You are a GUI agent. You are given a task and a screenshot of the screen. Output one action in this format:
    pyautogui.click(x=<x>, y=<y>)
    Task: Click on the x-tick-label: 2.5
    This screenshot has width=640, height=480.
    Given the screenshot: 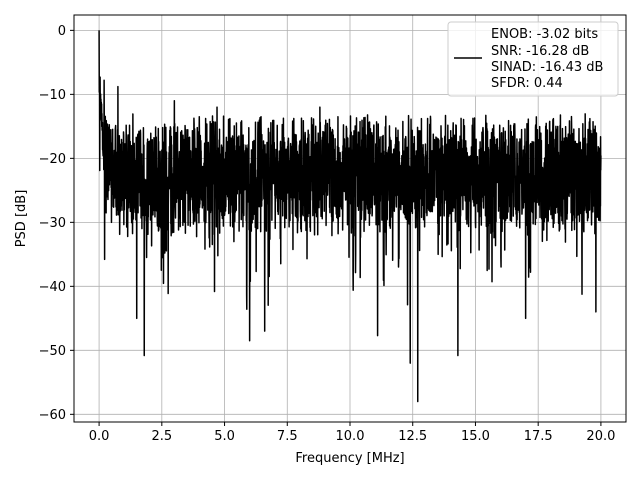 What is the action you would take?
    pyautogui.click(x=161, y=436)
    